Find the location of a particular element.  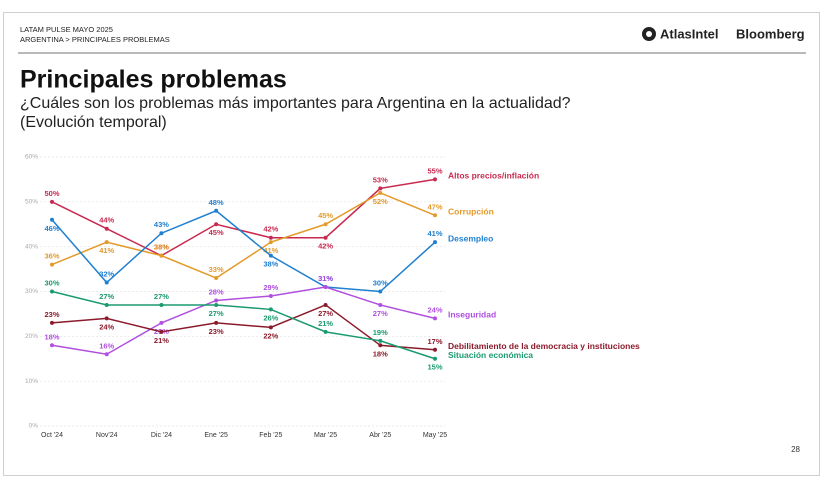

header-line: LATAM PULSE MAYO 2025 is located at coordinates (66, 29).